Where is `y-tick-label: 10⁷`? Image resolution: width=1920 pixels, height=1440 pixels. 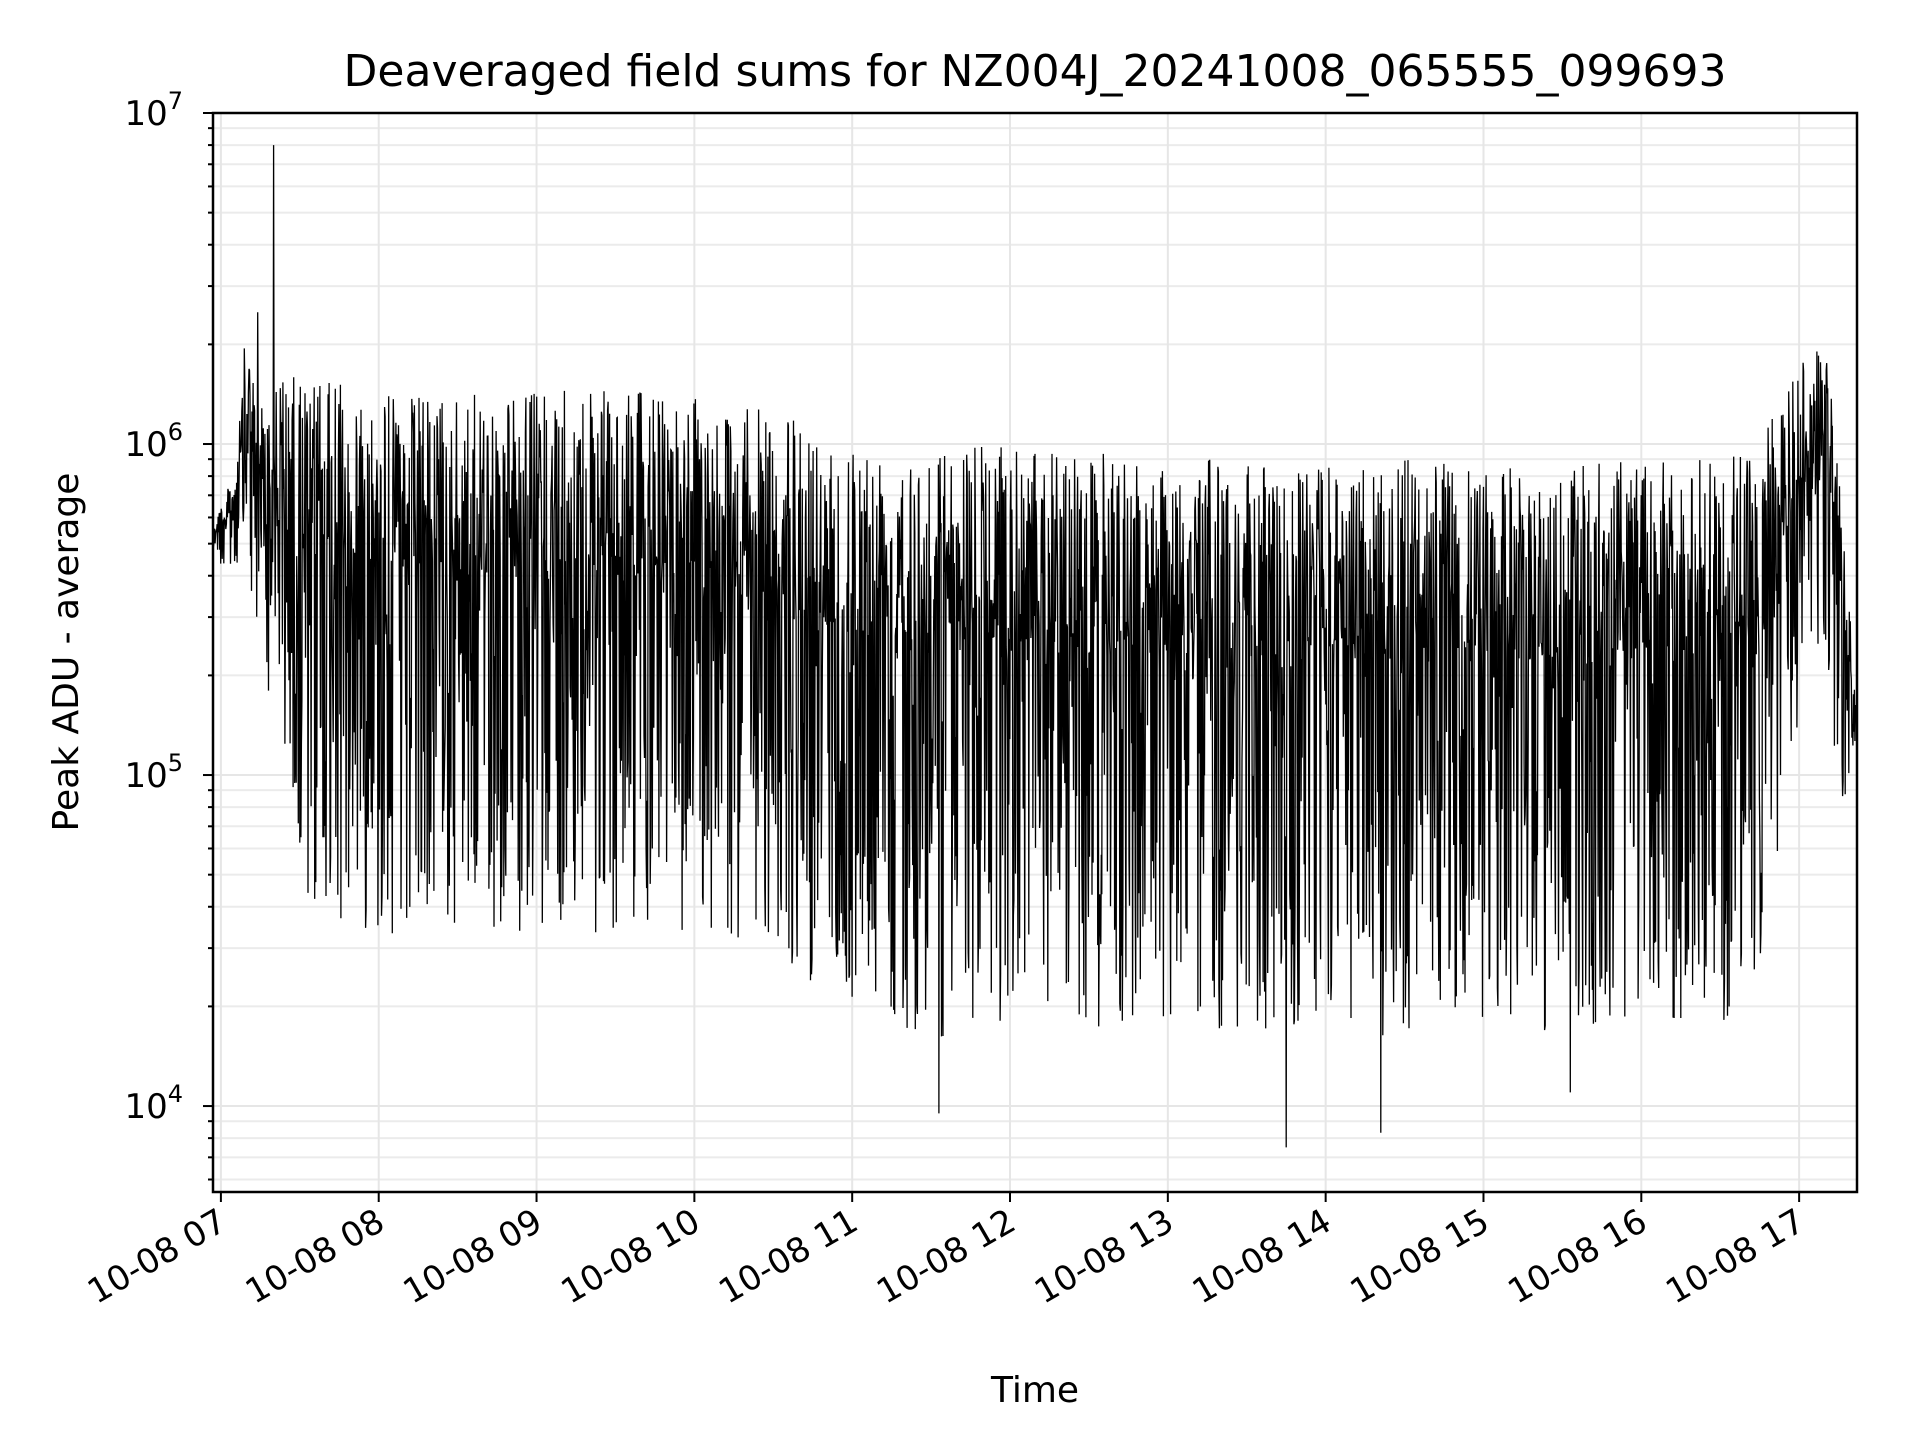 y-tick-label: 10⁷ is located at coordinates (153, 110).